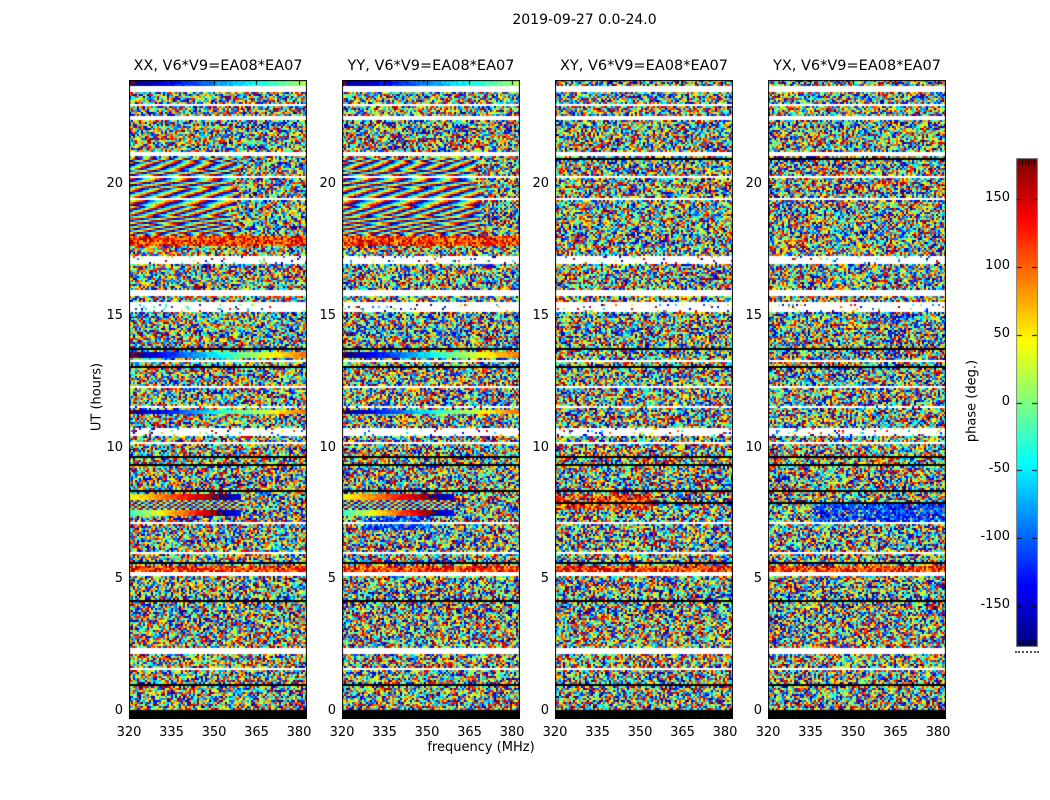  What do you see at coordinates (997, 265) in the screenshot?
I see `colorbar-tick-label: 100` at bounding box center [997, 265].